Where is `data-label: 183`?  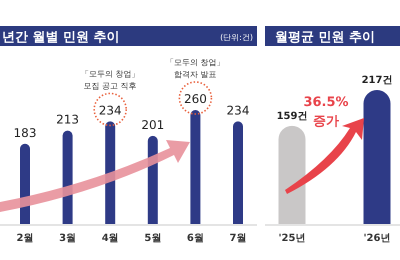 data-label: 183 is located at coordinates (25, 133).